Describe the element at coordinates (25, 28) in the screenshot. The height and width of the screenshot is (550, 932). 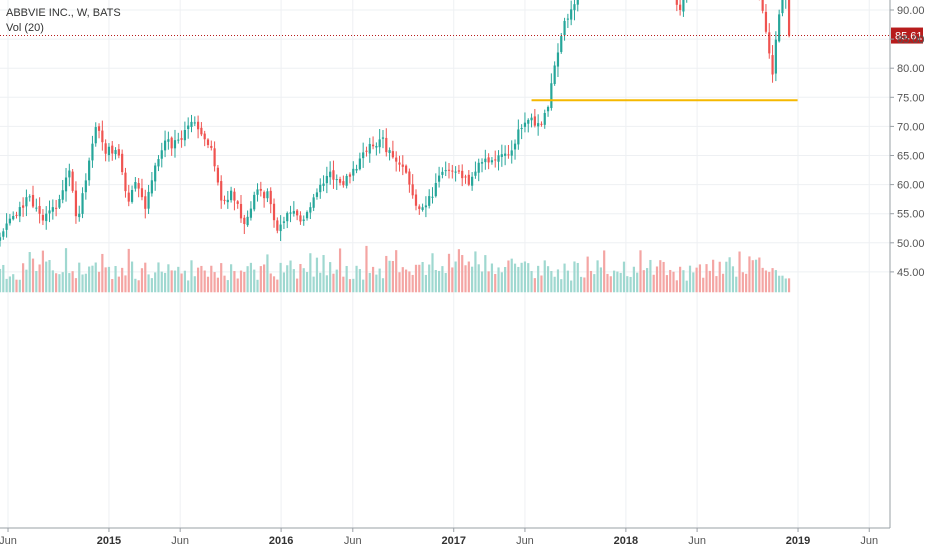
I see `volume-indicator-label: Vol (20)` at that location.